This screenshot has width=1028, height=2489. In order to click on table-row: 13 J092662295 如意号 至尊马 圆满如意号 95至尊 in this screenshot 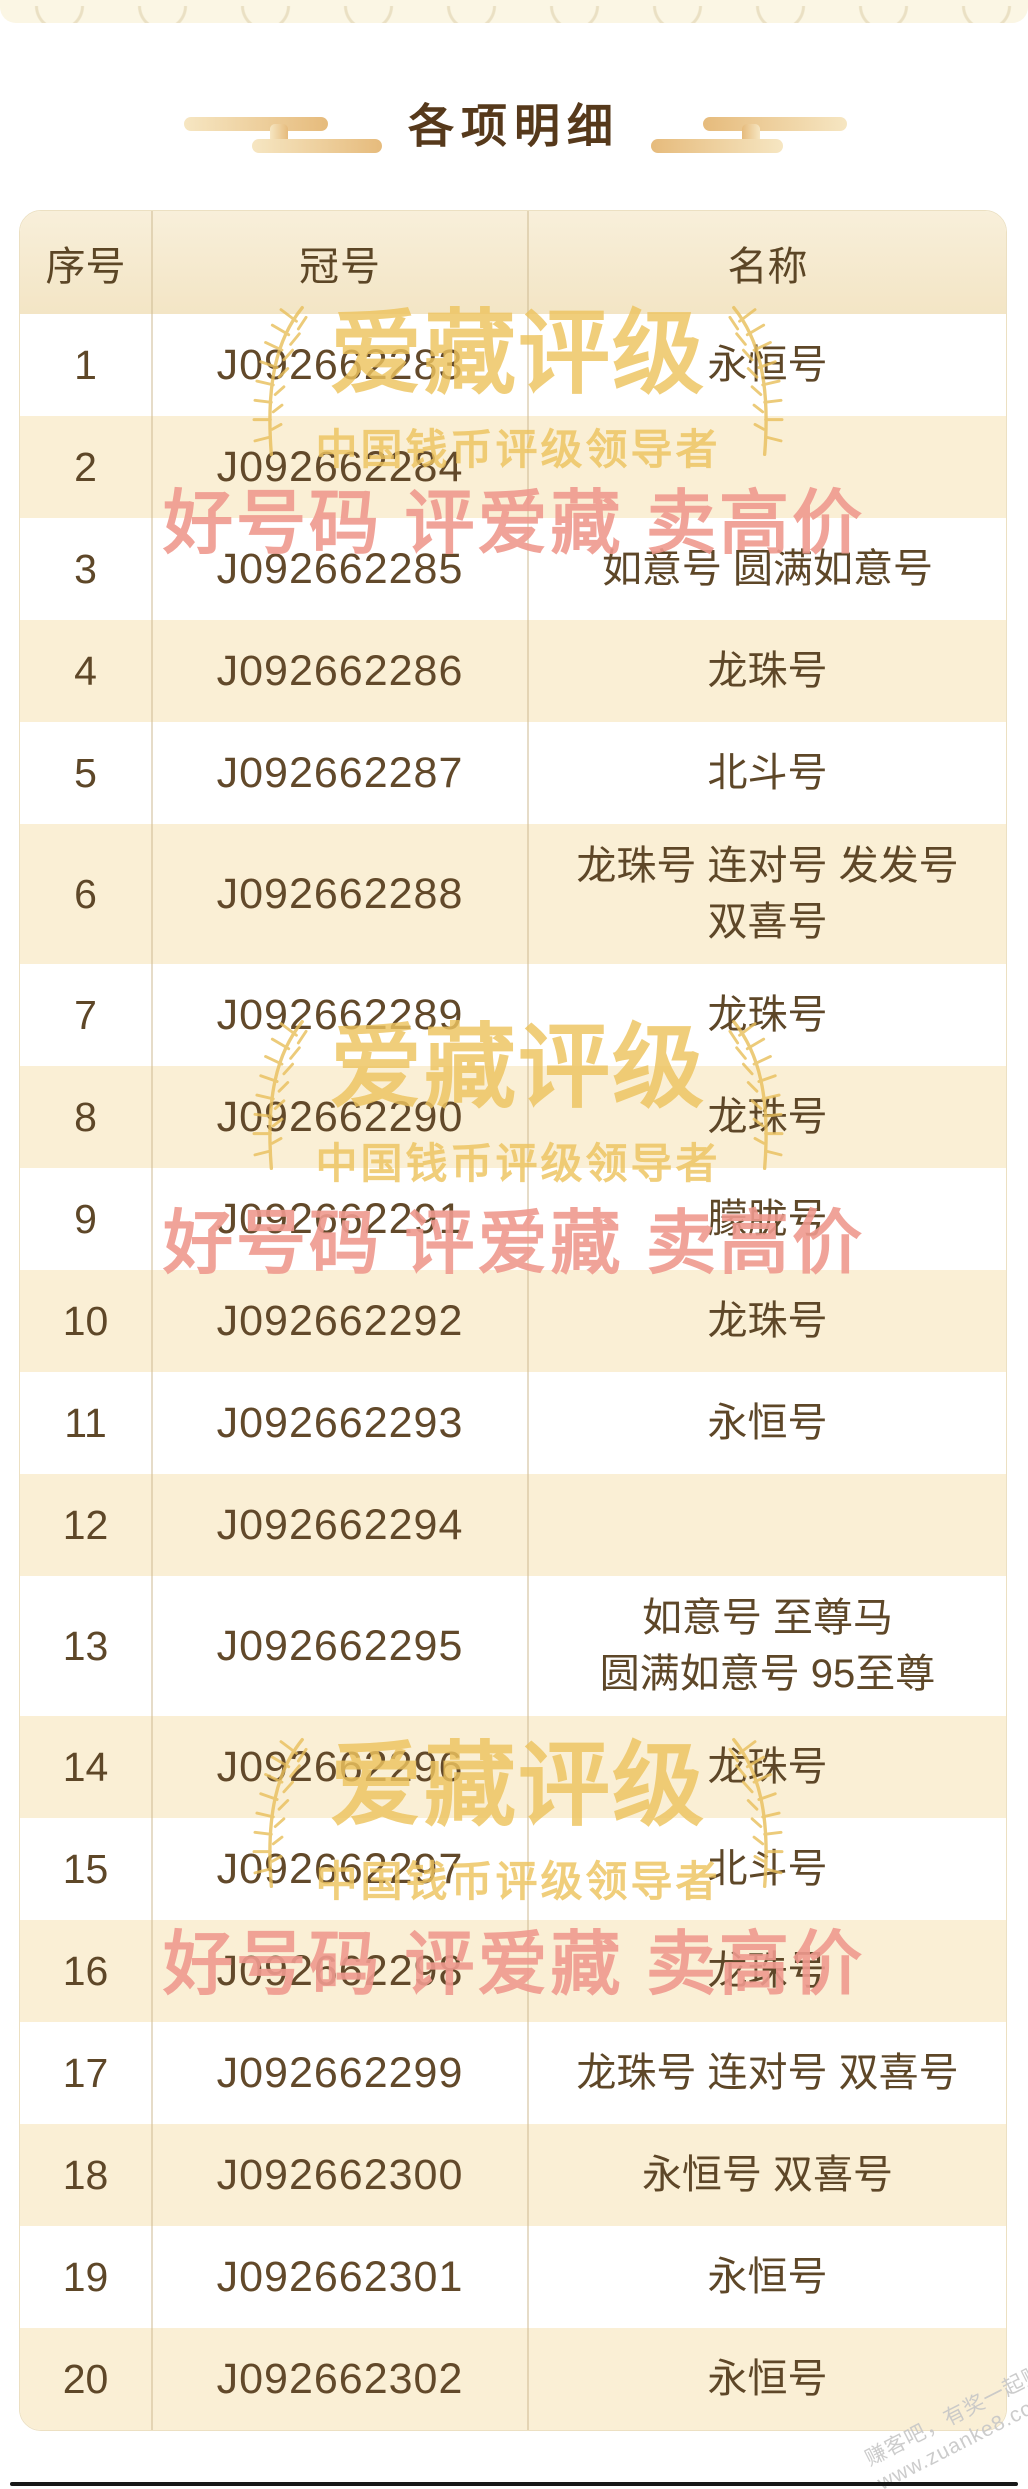, I will do `click(513, 1646)`.